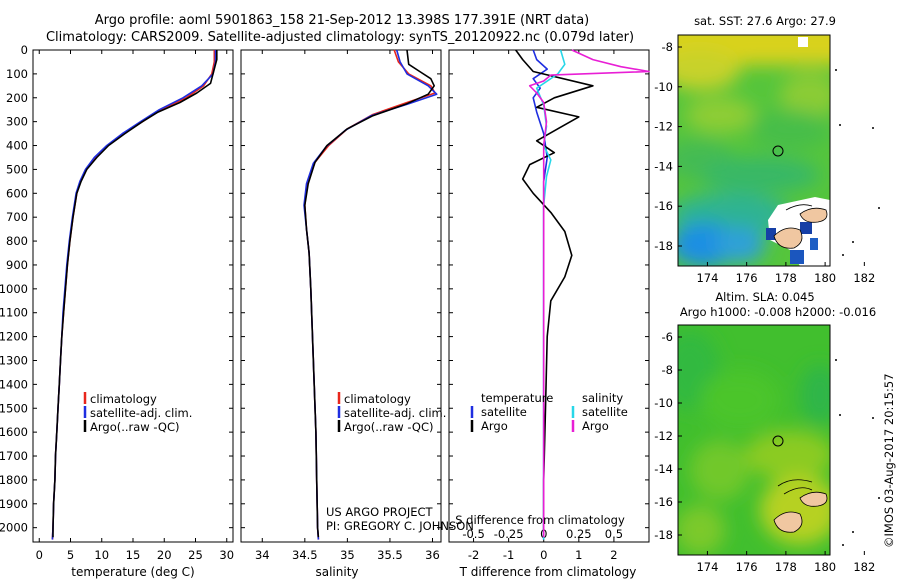 This screenshot has height=580, width=900. What do you see at coordinates (595, 426) in the screenshot?
I see `legend-label-s-argo: Argo` at bounding box center [595, 426].